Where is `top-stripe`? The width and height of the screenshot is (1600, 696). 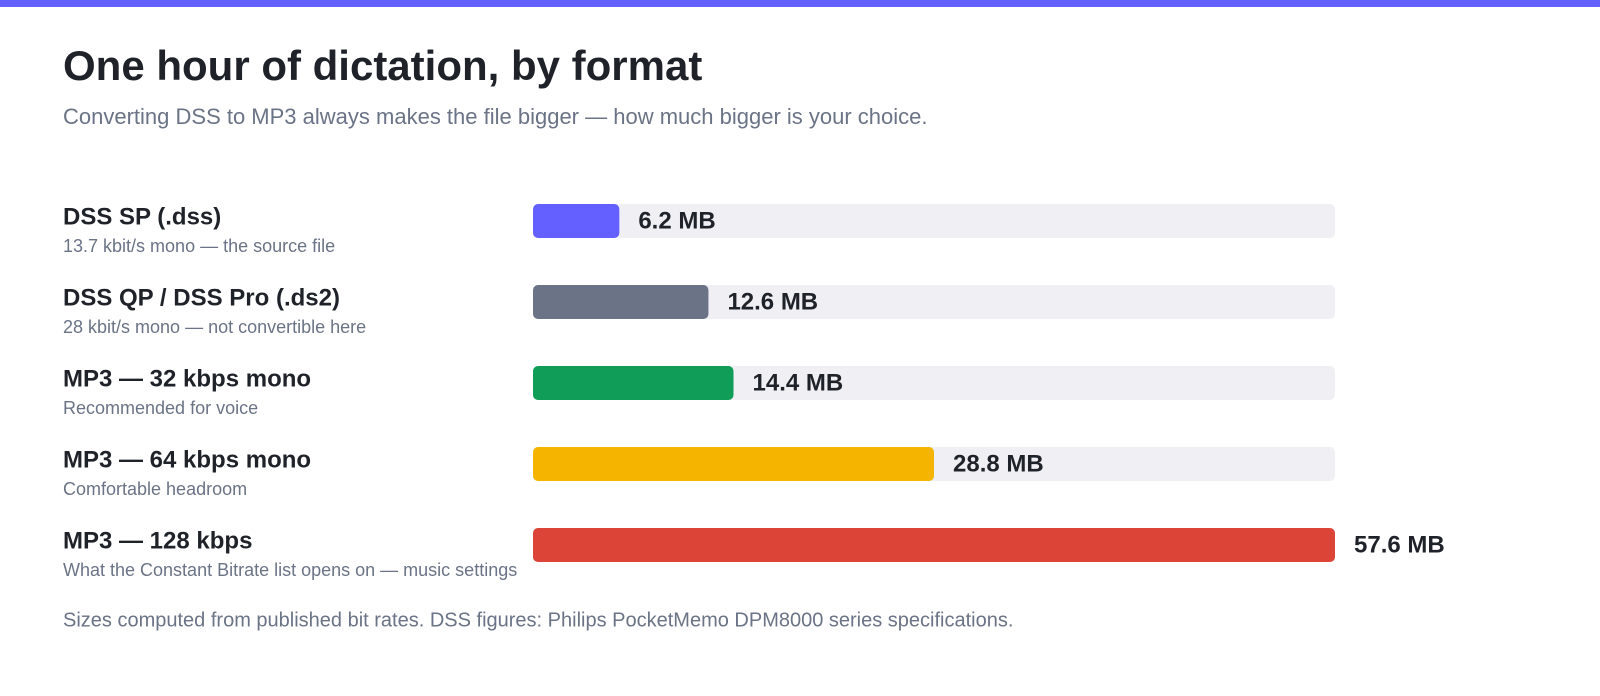 top-stripe is located at coordinates (800, 3).